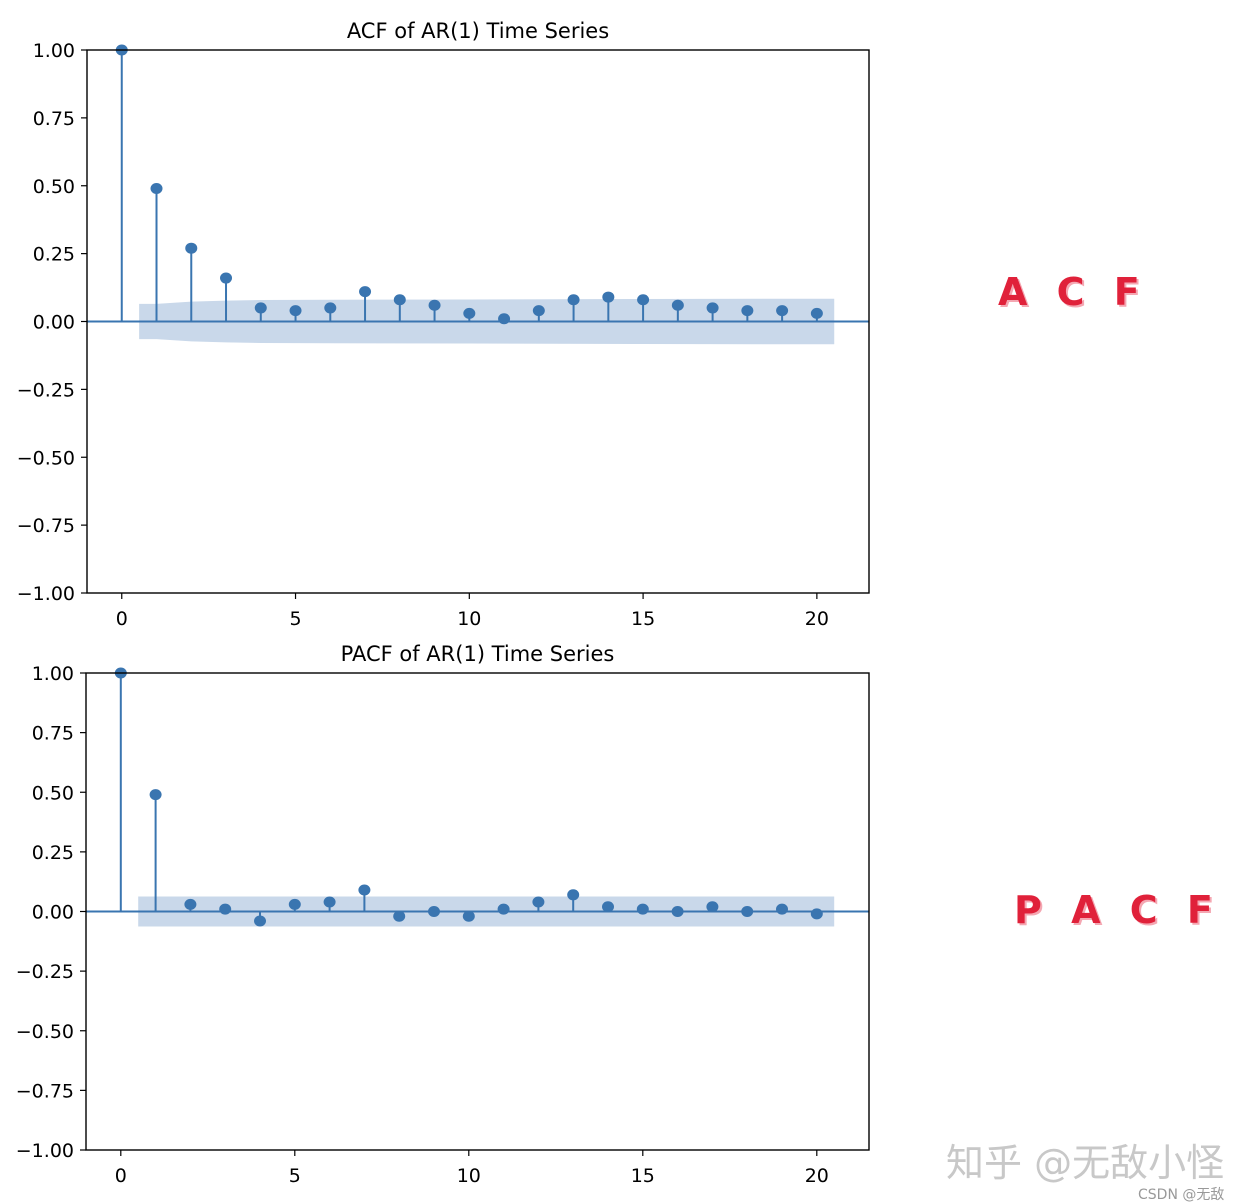  Describe the element at coordinates (1181, 1195) in the screenshot. I see `watermark-sub: CSDN @无敌` at that location.